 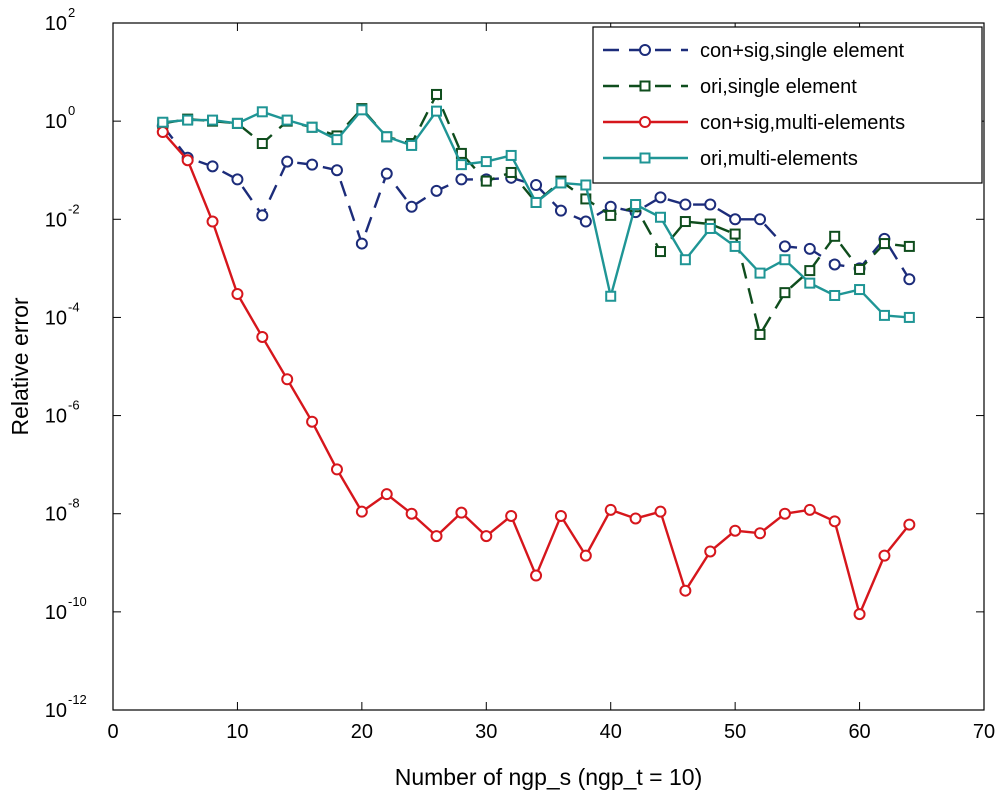 What do you see at coordinates (74, 503) in the screenshot?
I see `y-tick-exponent: -8` at bounding box center [74, 503].